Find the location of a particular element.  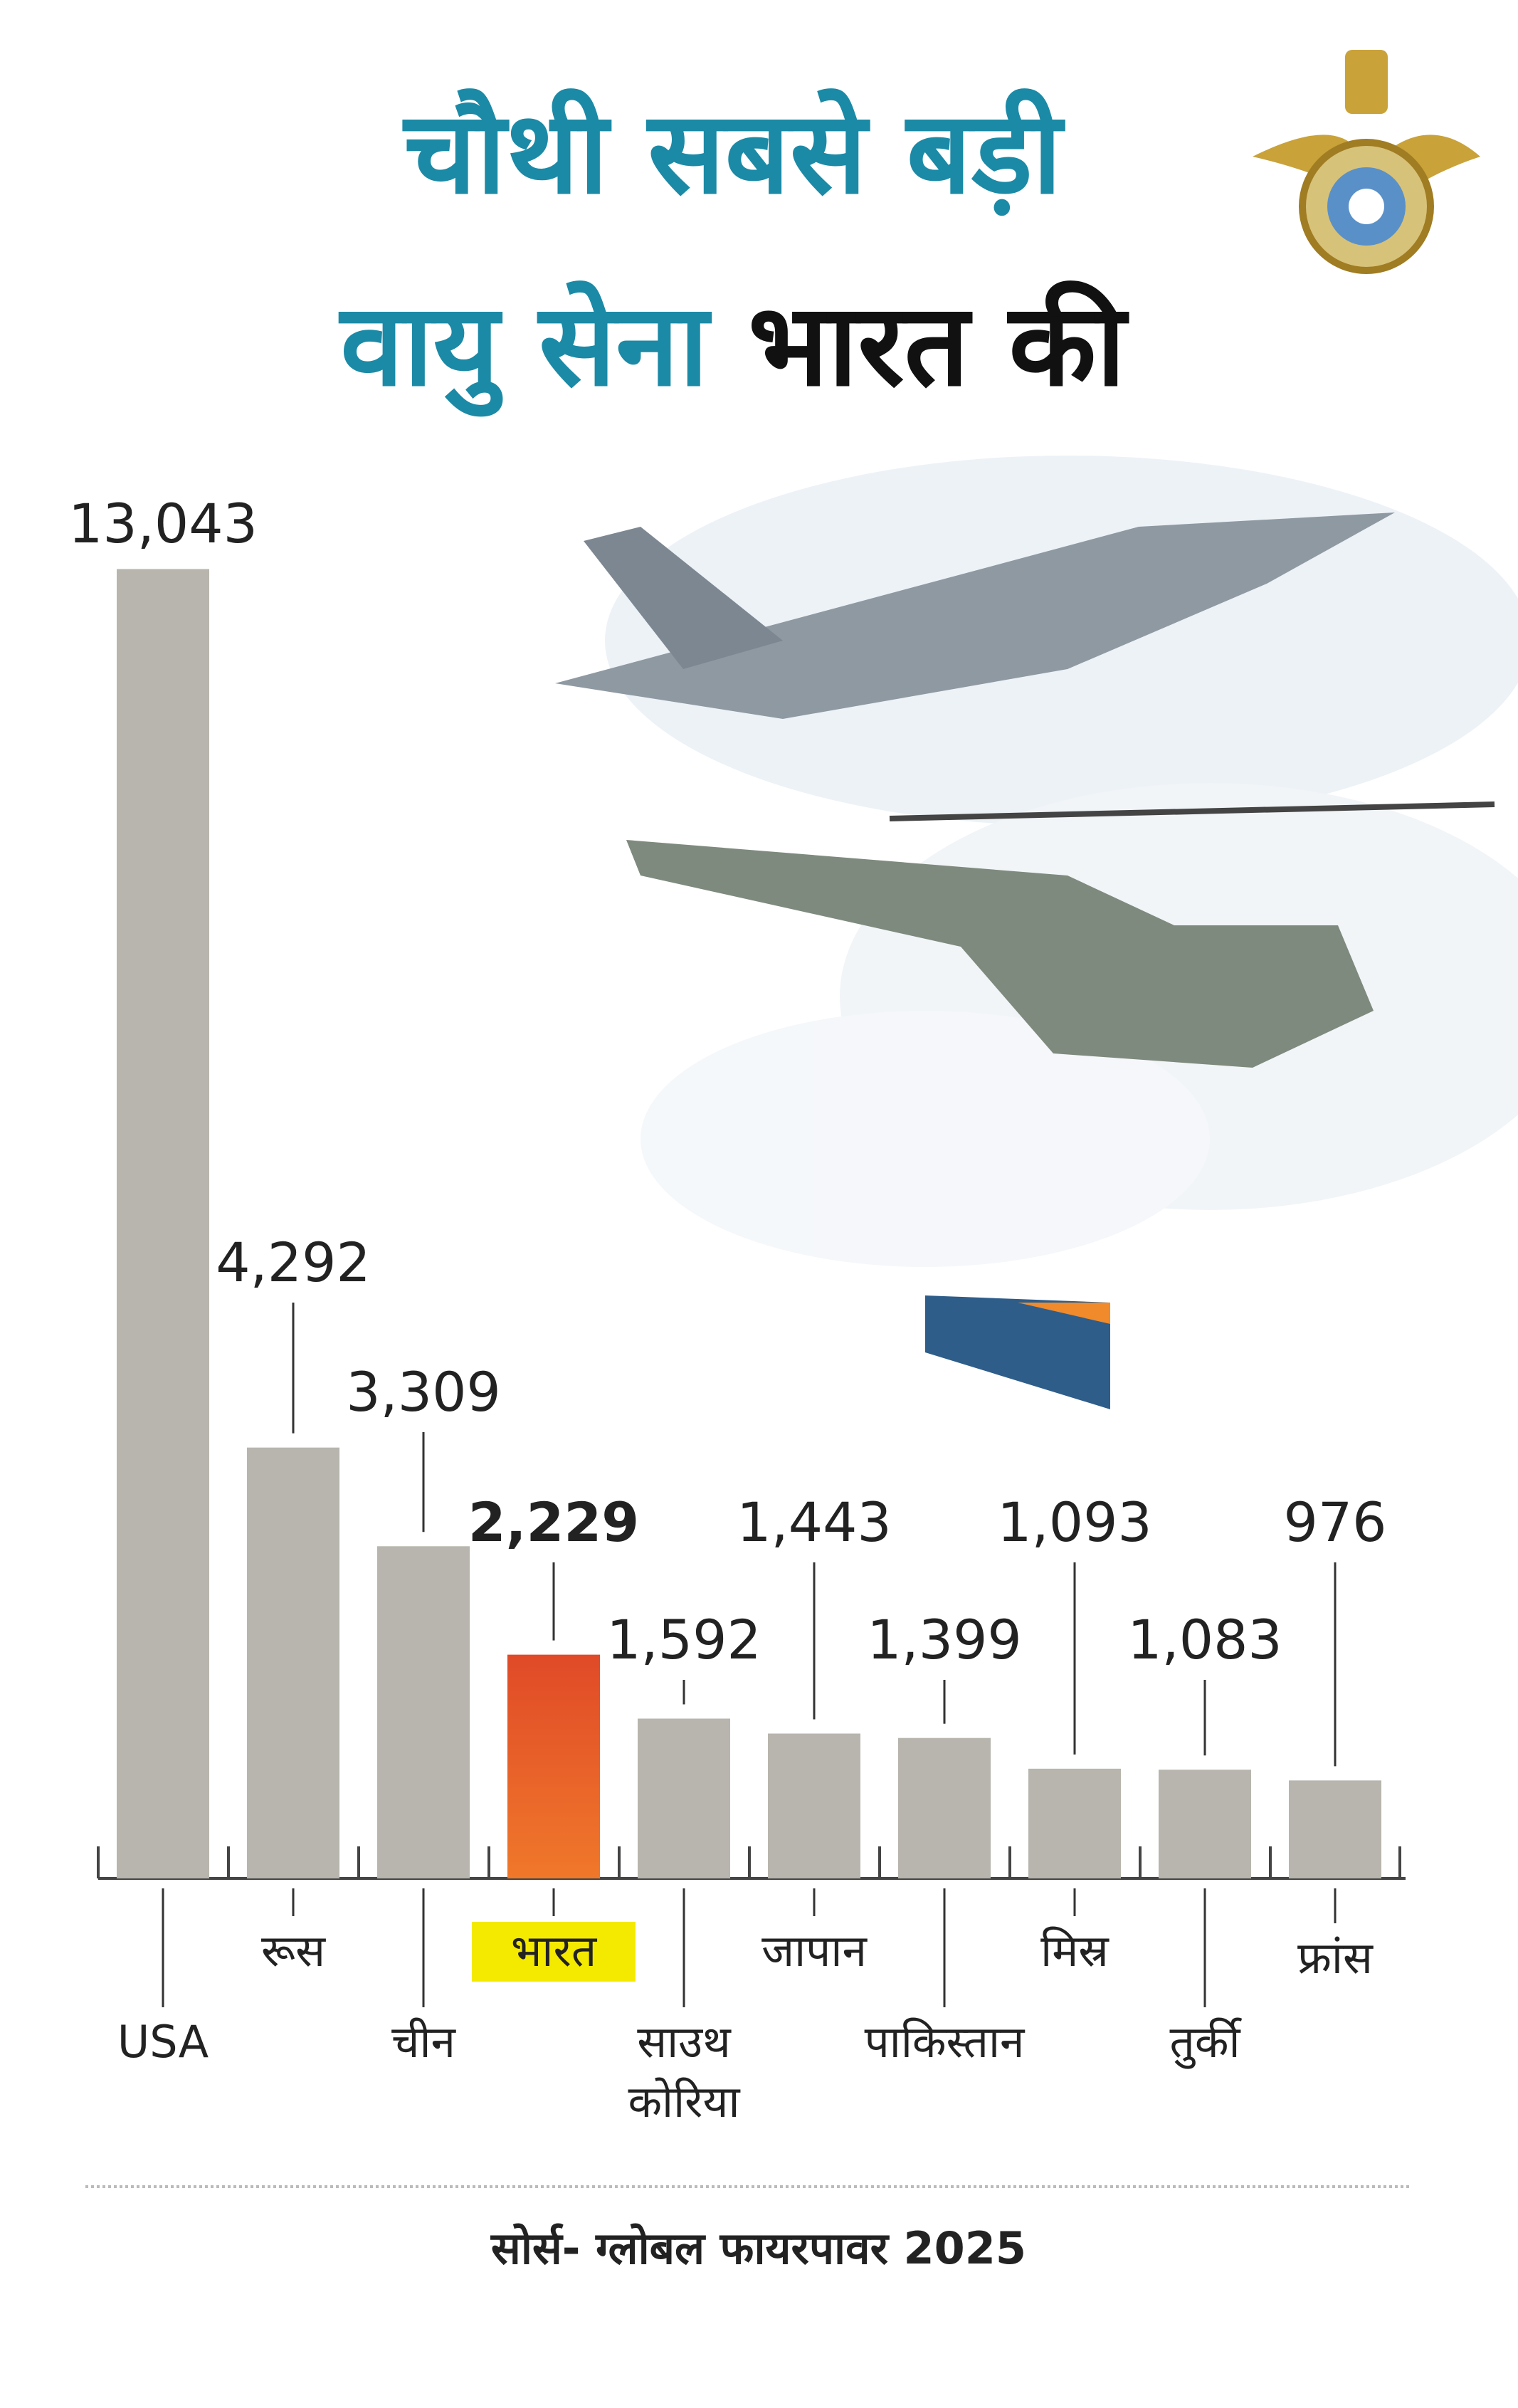

x-tick-label: भारत is located at coordinates (555, 1951).